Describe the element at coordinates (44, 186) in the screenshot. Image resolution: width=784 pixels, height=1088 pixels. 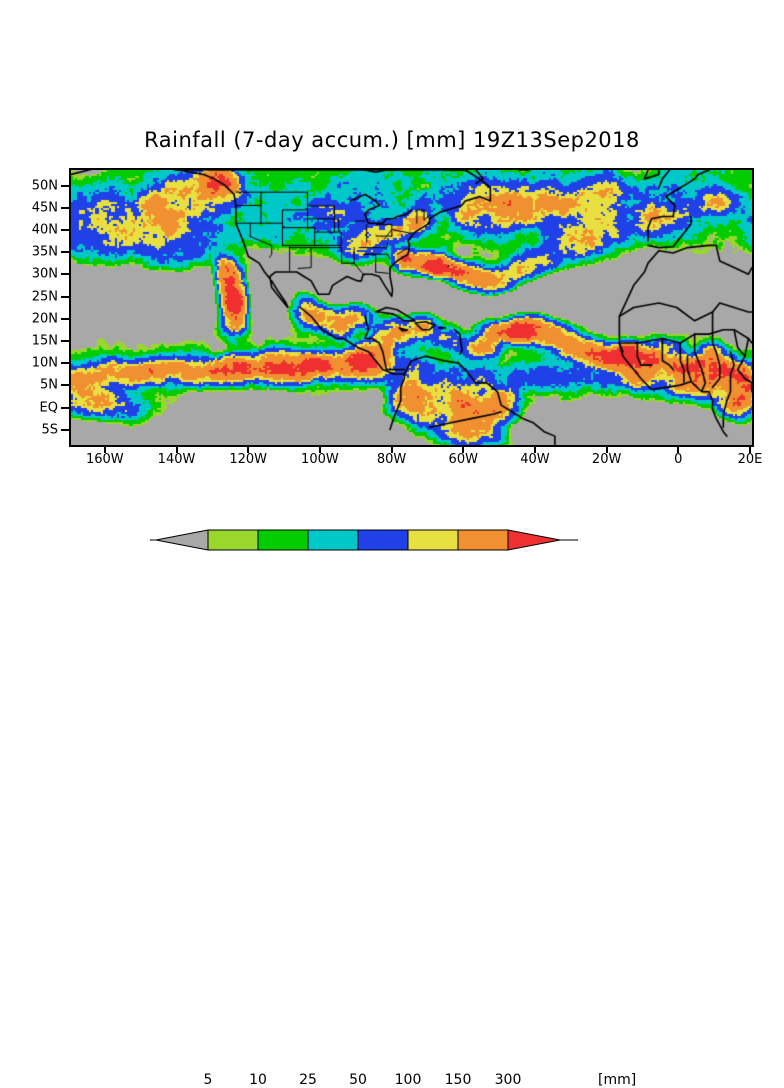
I see `y-tick-label: 50N` at that location.